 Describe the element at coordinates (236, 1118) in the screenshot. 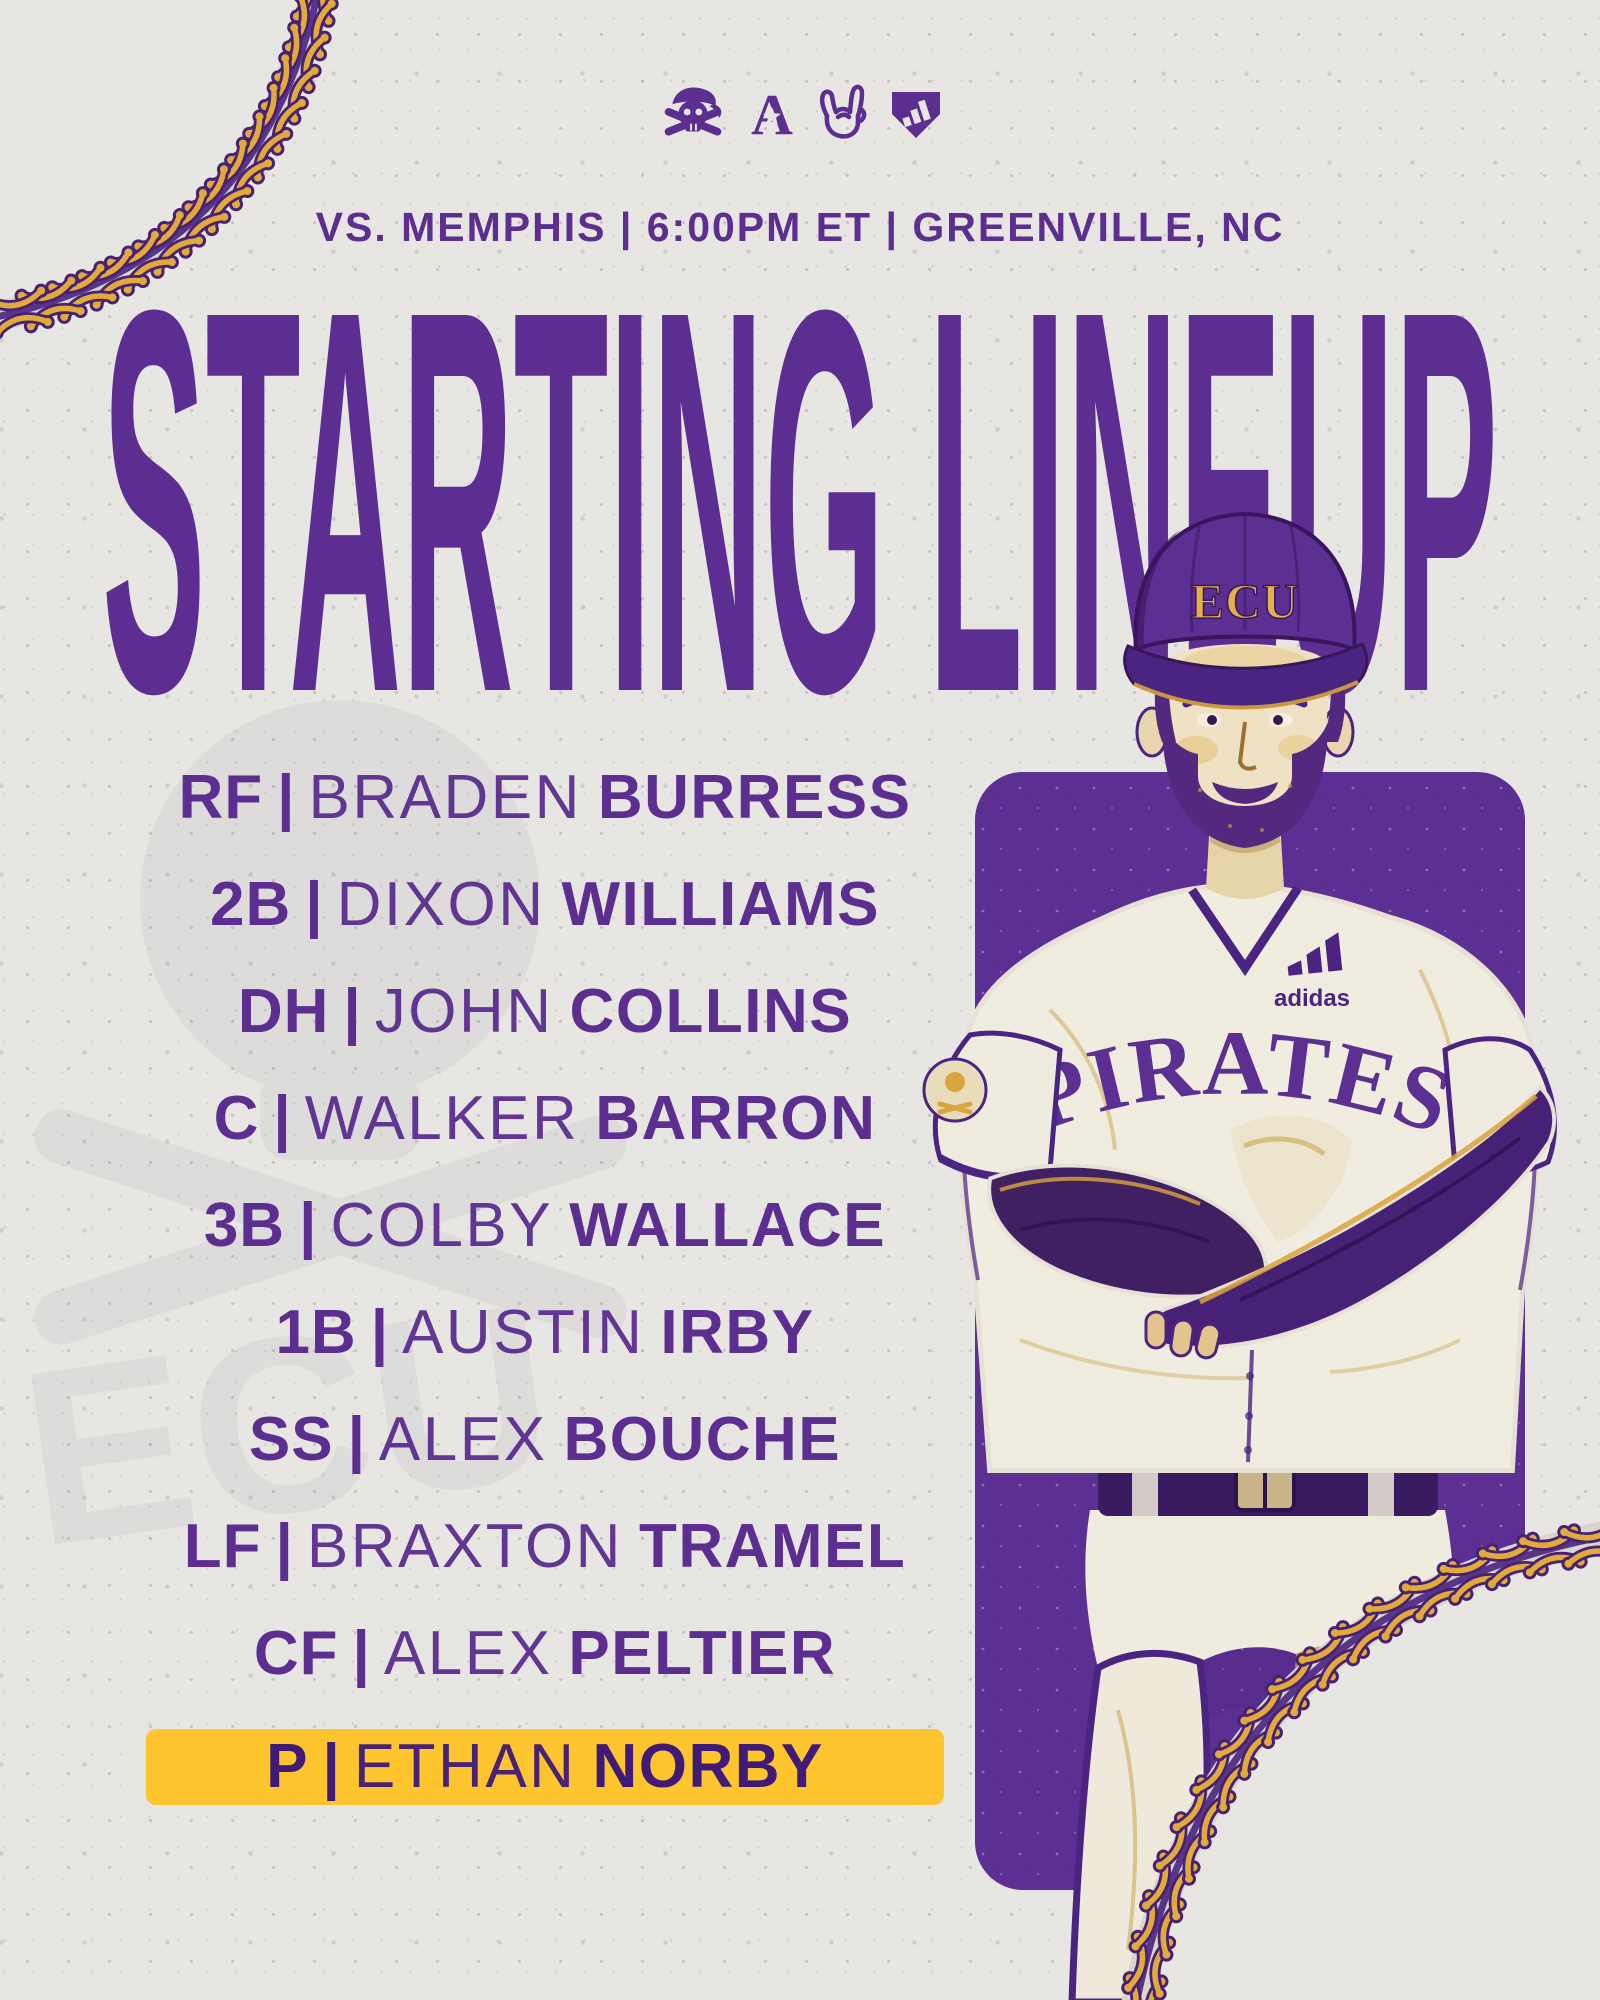

I see `position-label: C` at that location.